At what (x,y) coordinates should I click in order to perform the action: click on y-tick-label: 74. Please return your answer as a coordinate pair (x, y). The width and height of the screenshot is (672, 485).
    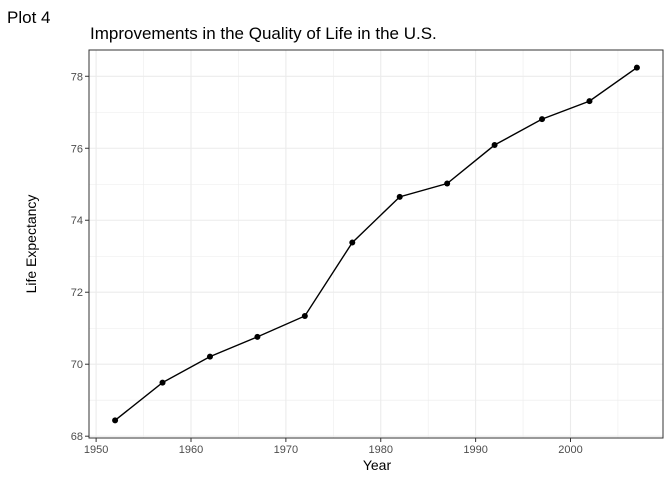
    Looking at the image, I should click on (77, 221).